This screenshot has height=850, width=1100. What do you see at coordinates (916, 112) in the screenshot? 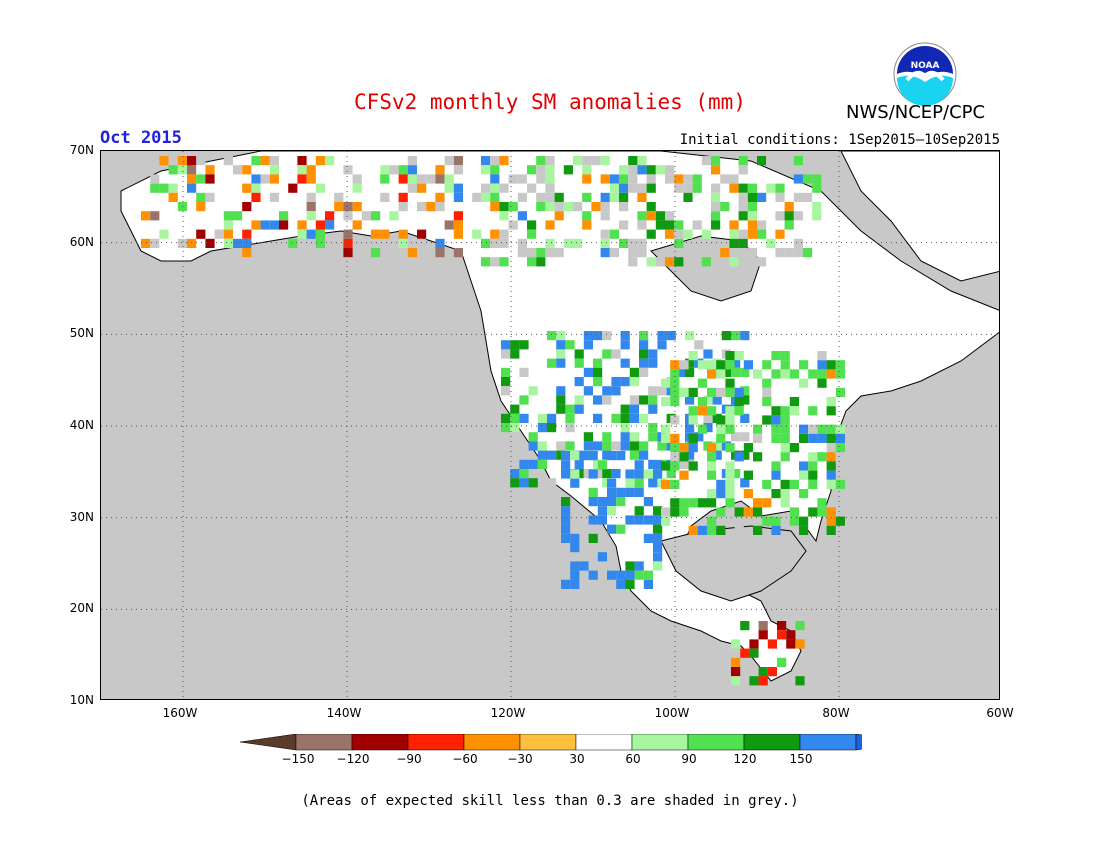
I see `agency-label: NWS/NCEP/CPC` at bounding box center [916, 112].